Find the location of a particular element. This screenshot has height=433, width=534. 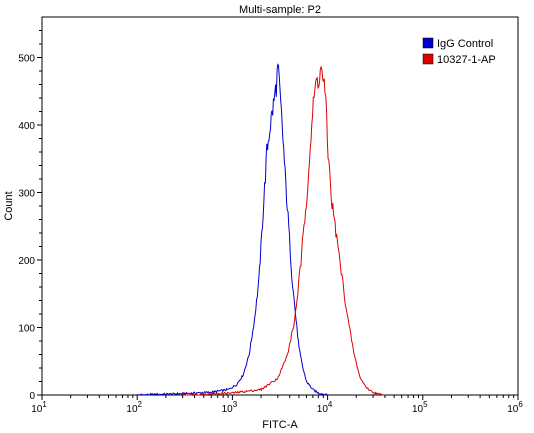

y-tick-label: 500 is located at coordinates (26, 59).